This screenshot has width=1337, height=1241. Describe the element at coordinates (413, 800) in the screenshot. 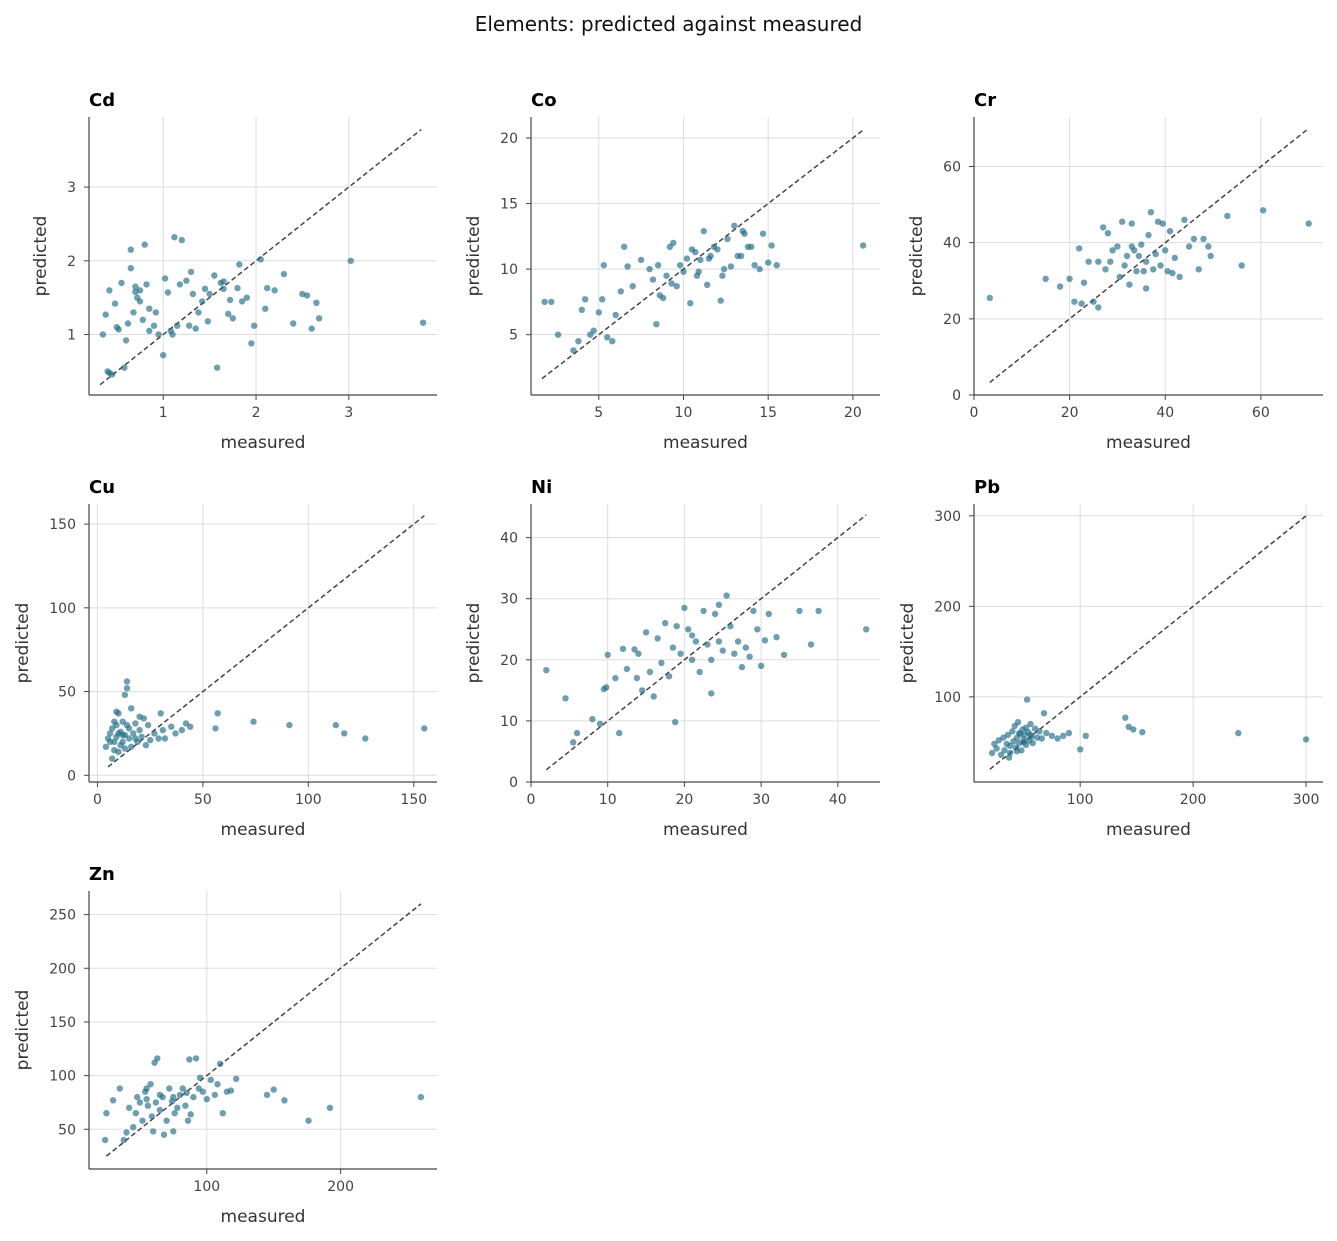

I see `x-tick-label: 150` at that location.